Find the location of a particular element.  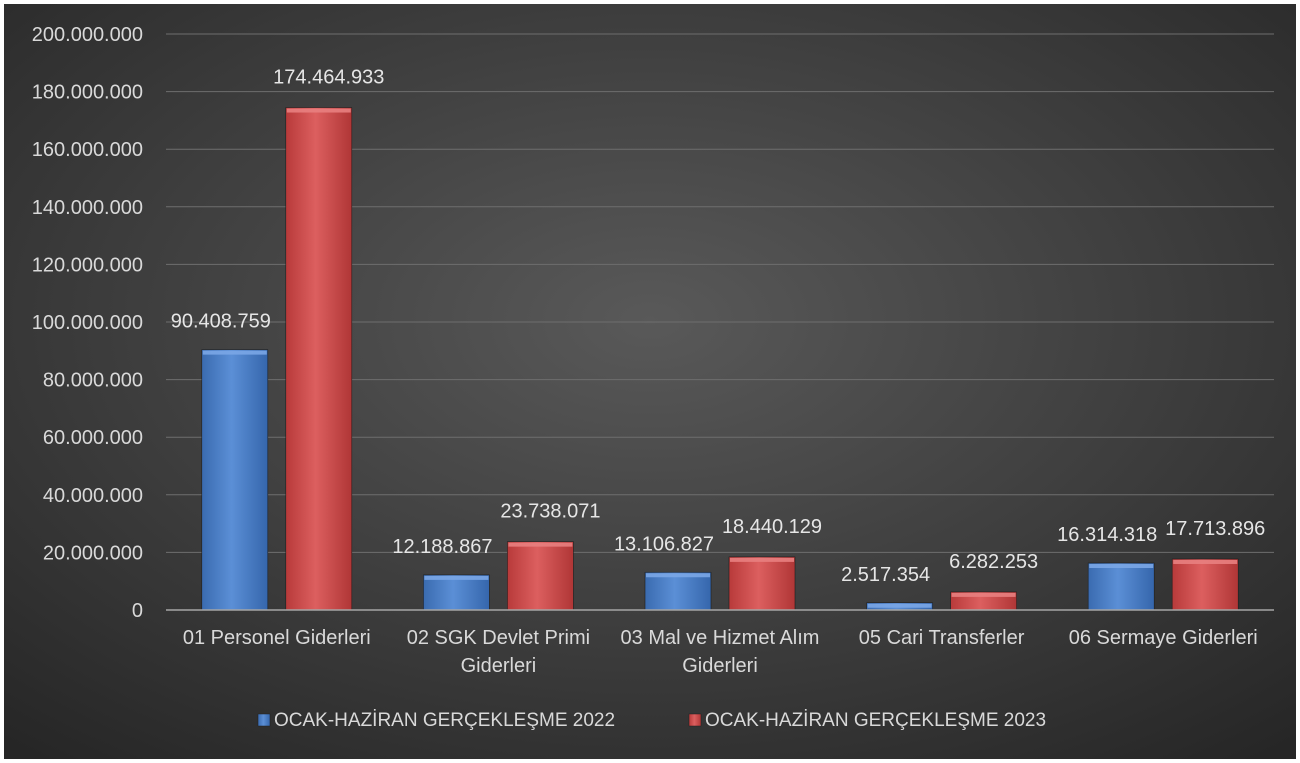

legend-label: OCAK-HAZİRAN GERÇEKLEŞME 2022 is located at coordinates (444, 720).